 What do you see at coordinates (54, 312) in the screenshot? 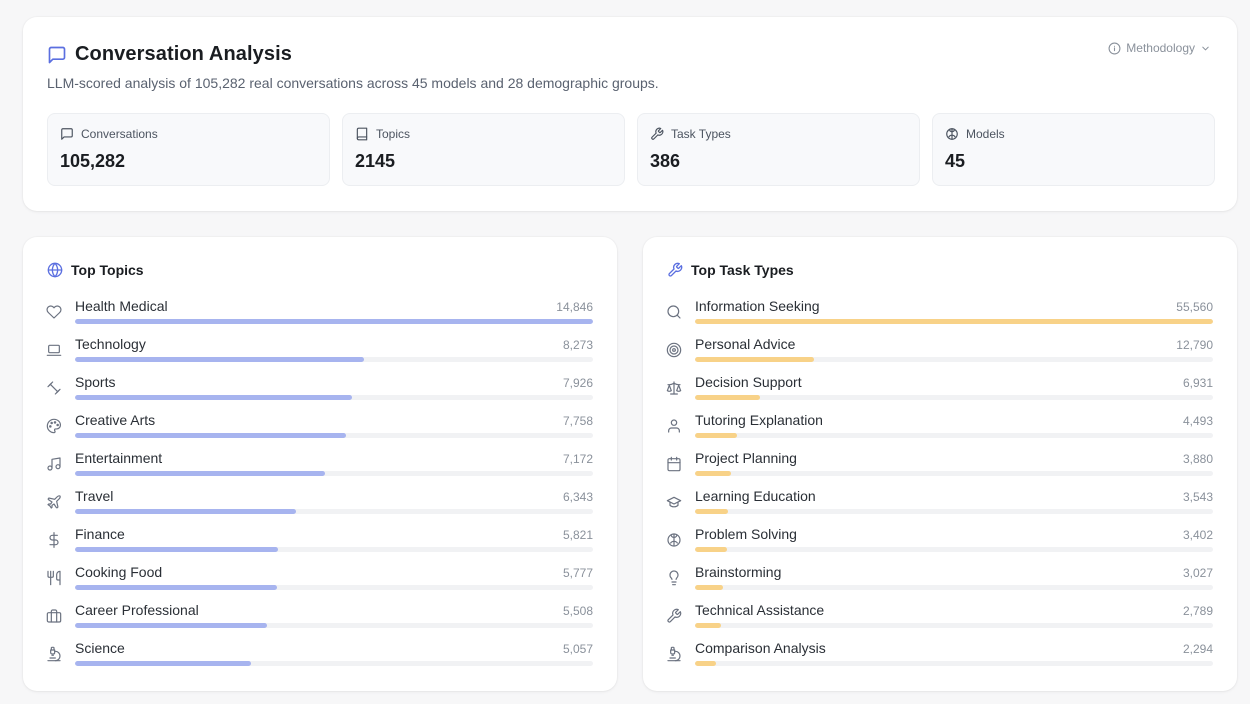
I see `heart-icon` at bounding box center [54, 312].